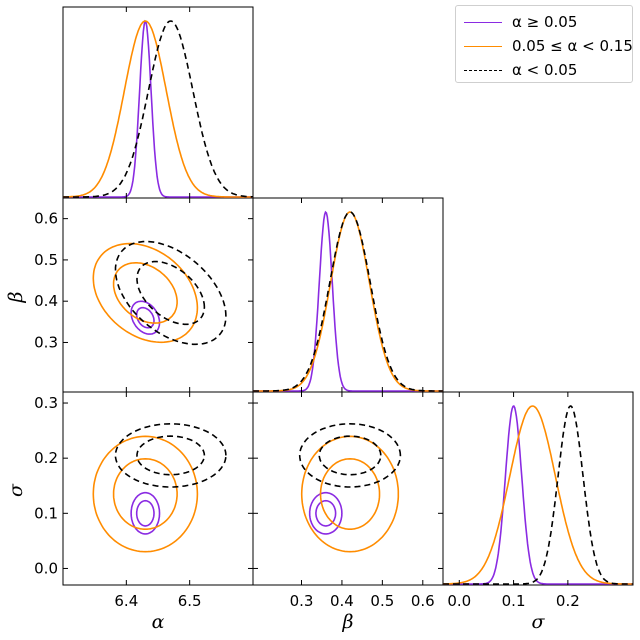 The image size is (640, 640). Describe the element at coordinates (423, 601) in the screenshot. I see `x-tick-label: 0.6` at that location.